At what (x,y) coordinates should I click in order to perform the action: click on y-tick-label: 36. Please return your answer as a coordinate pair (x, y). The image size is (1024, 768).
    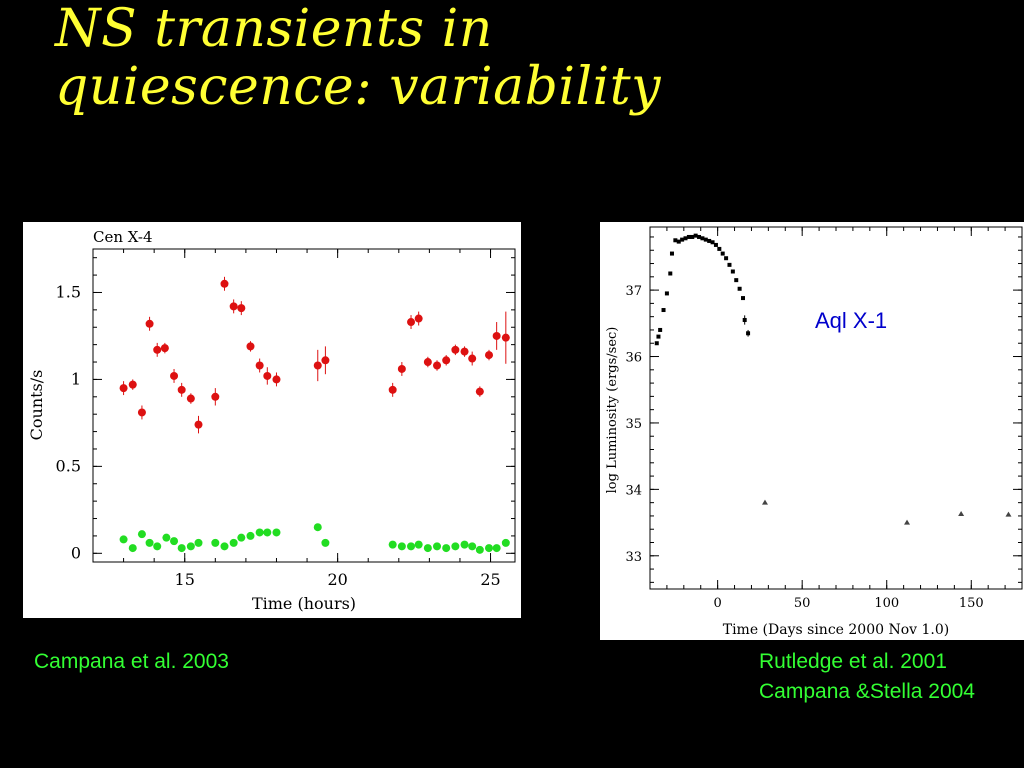
    Looking at the image, I should click on (633, 358).